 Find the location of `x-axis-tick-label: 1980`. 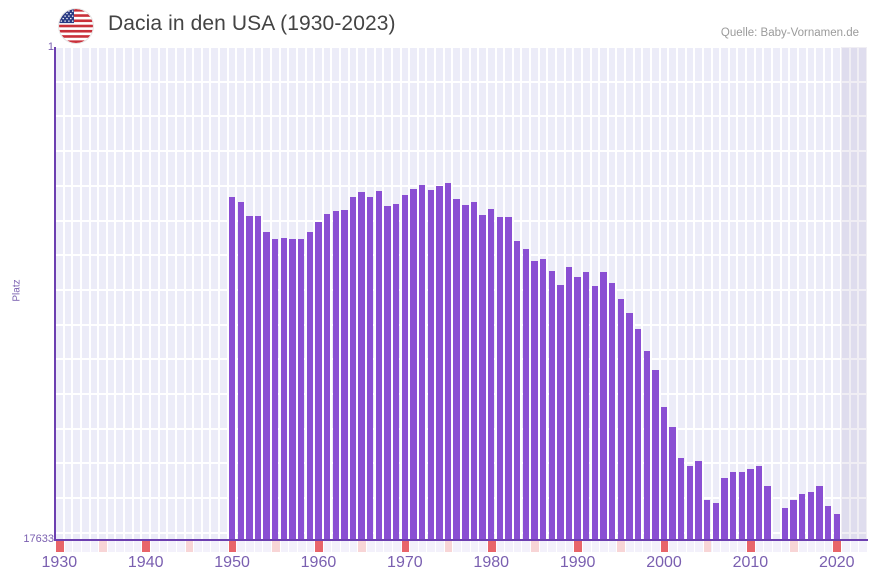

x-axis-tick-label: 1980 is located at coordinates (491, 562).